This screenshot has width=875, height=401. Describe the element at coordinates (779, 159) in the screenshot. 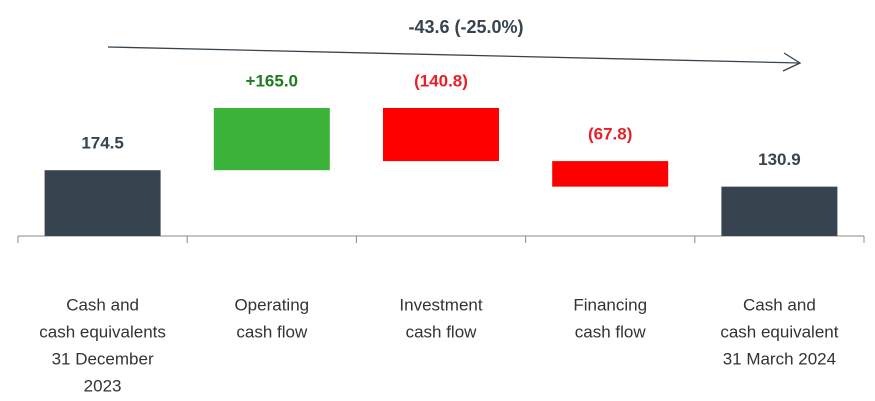

I see `value-label: 130.9` at that location.